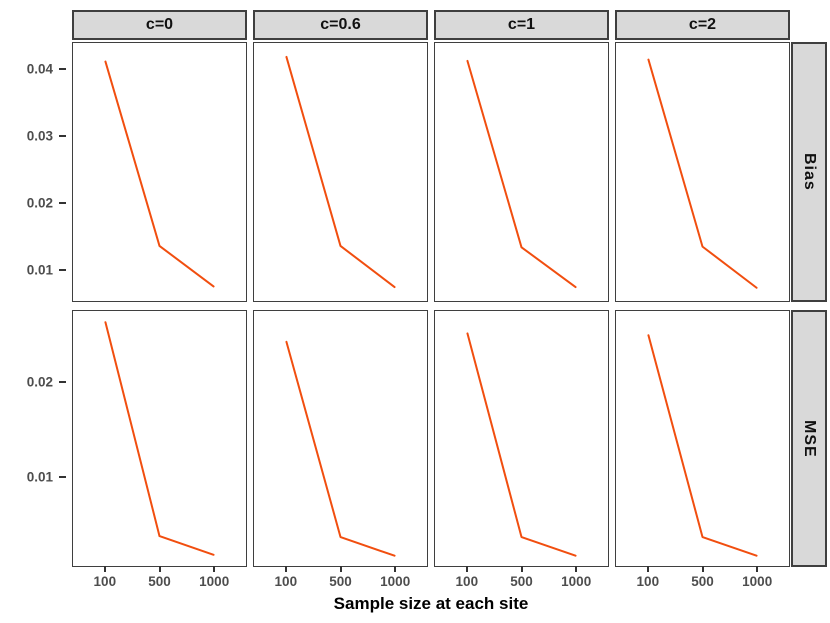 This screenshot has width=830, height=623. What do you see at coordinates (39, 136) in the screenshot?
I see `y-axis-tick-label: 0.03` at bounding box center [39, 136].